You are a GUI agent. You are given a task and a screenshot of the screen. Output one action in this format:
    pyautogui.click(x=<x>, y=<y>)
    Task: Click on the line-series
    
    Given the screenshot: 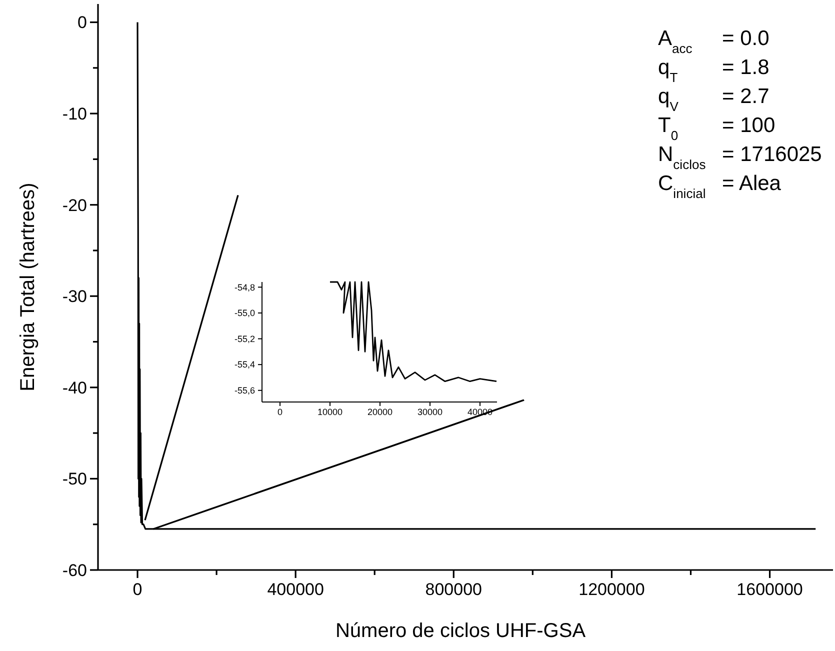 What is the action you would take?
    pyautogui.click(x=413, y=331)
    